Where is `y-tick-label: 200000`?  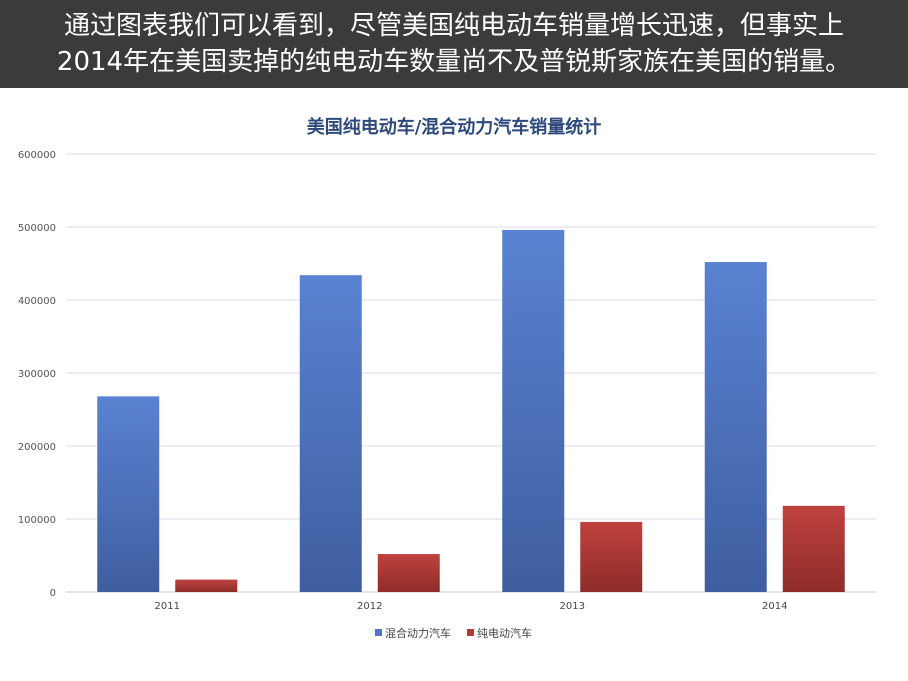
y-tick-label: 200000 is located at coordinates (37, 447).